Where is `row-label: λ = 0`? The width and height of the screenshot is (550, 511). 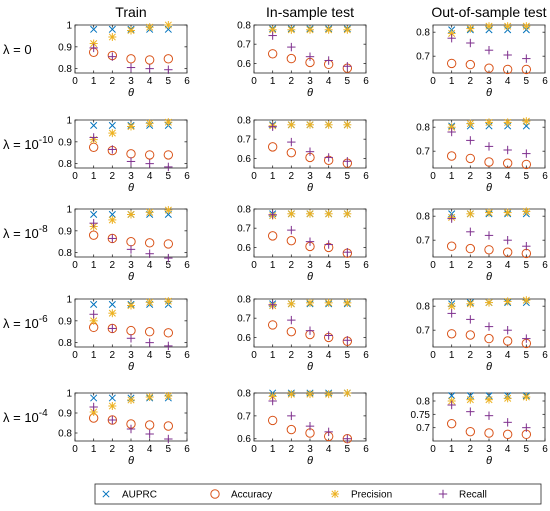
row-label: λ = 0 is located at coordinates (17, 49).